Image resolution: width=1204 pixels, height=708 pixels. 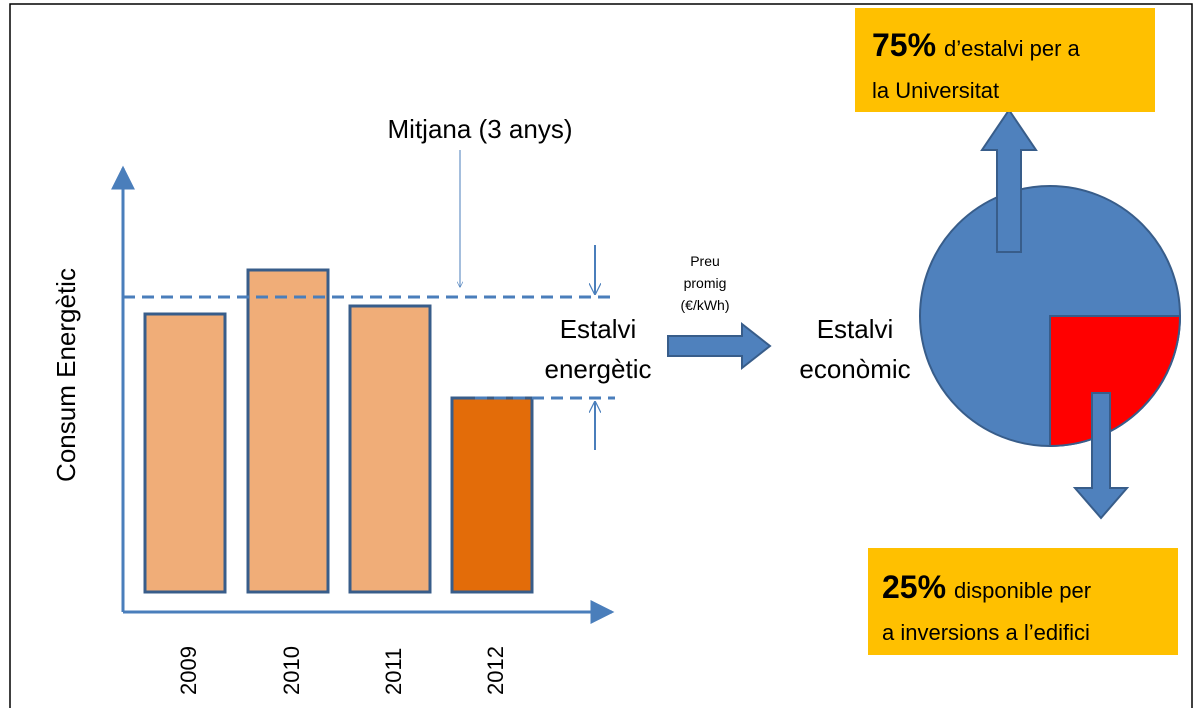 I want to click on percent: 75%, so click(x=904, y=45).